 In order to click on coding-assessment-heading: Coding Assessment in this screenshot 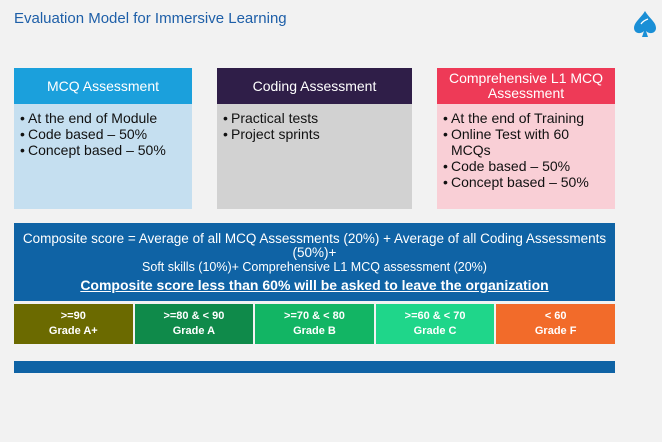, I will do `click(314, 86)`.